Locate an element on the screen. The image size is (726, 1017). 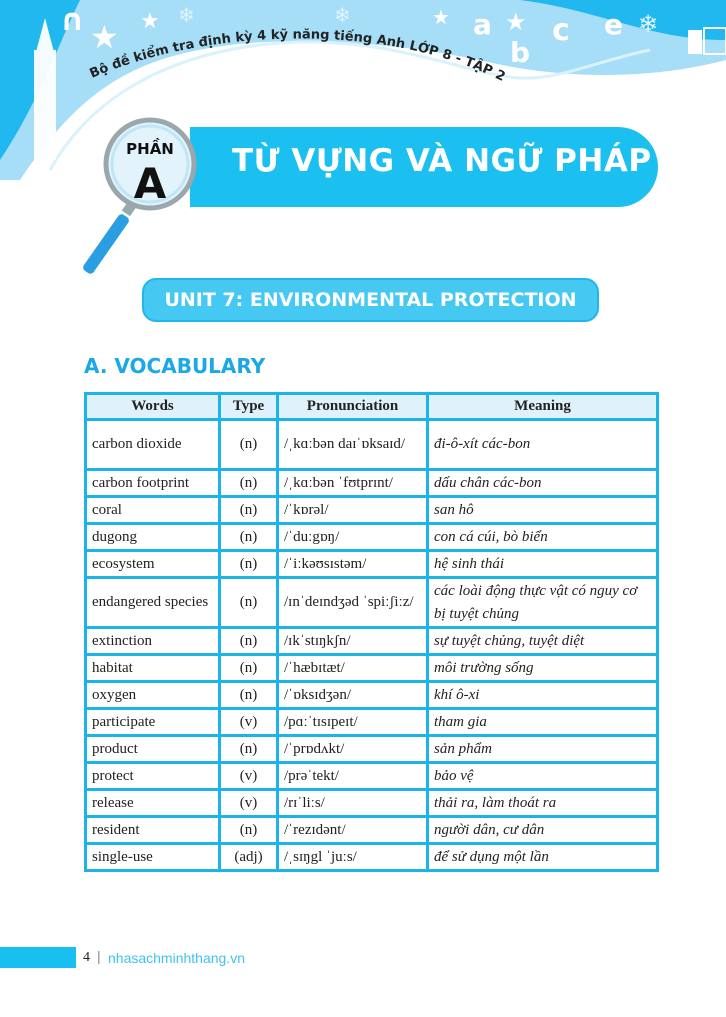
meaning-cell: bảo vệ is located at coordinates (542, 776).